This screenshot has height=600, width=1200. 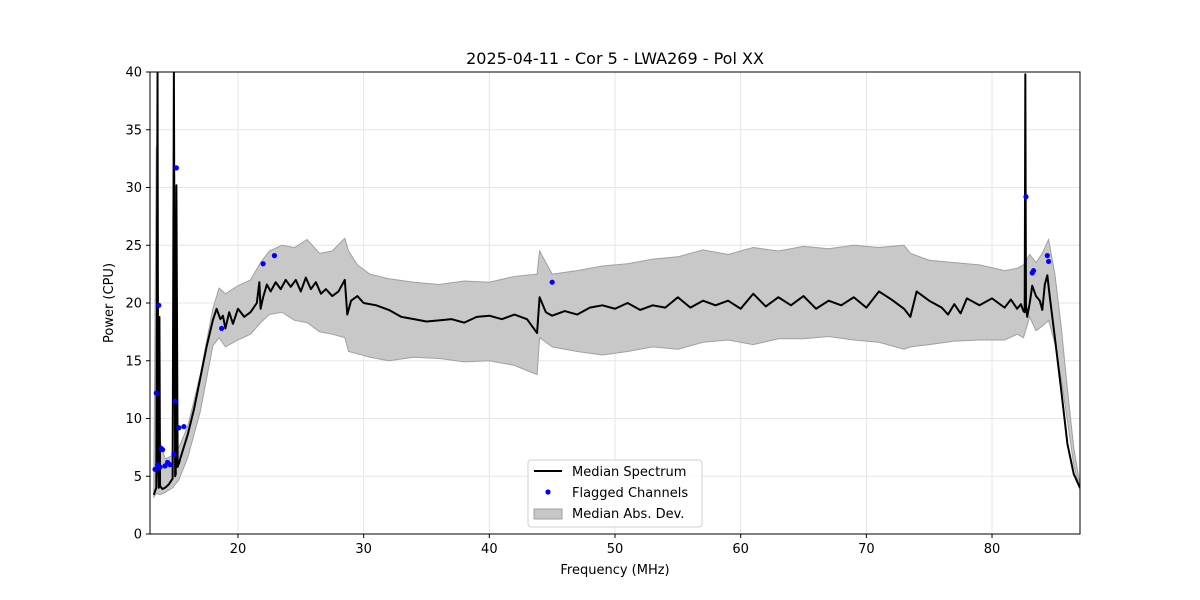 I want to click on y-tick-label: 10, so click(x=133, y=419).